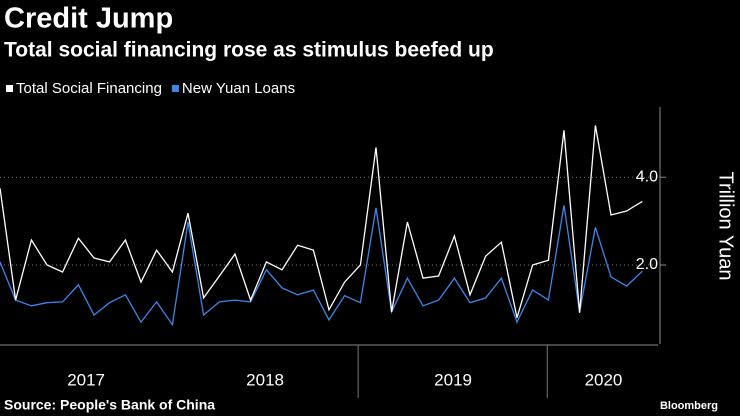  I want to click on x-tick-label: 2018, so click(265, 379).